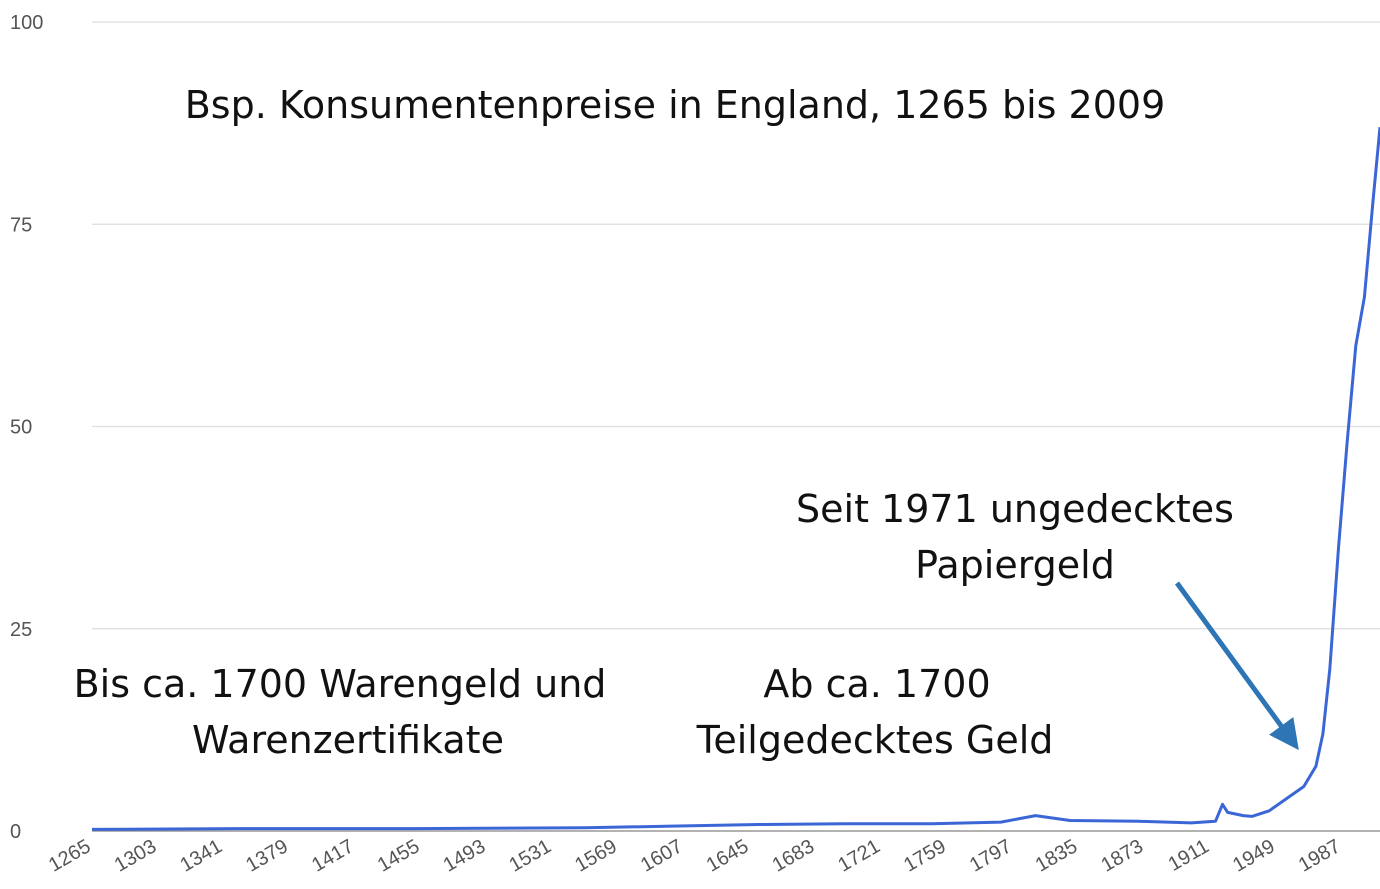  What do you see at coordinates (21, 428) in the screenshot?
I see `y-tick-label: 50` at bounding box center [21, 428].